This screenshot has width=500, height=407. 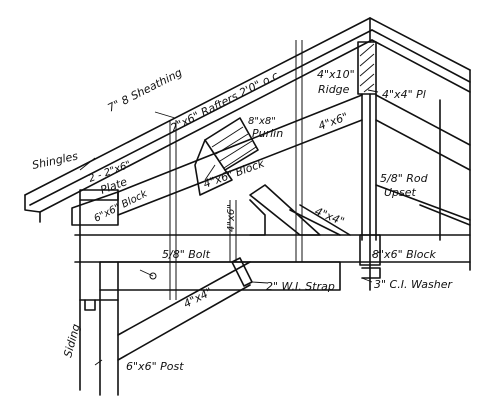 What do you see at coordinates (267, 133) in the screenshot?
I see `label-purlin: Purlin` at bounding box center [267, 133].